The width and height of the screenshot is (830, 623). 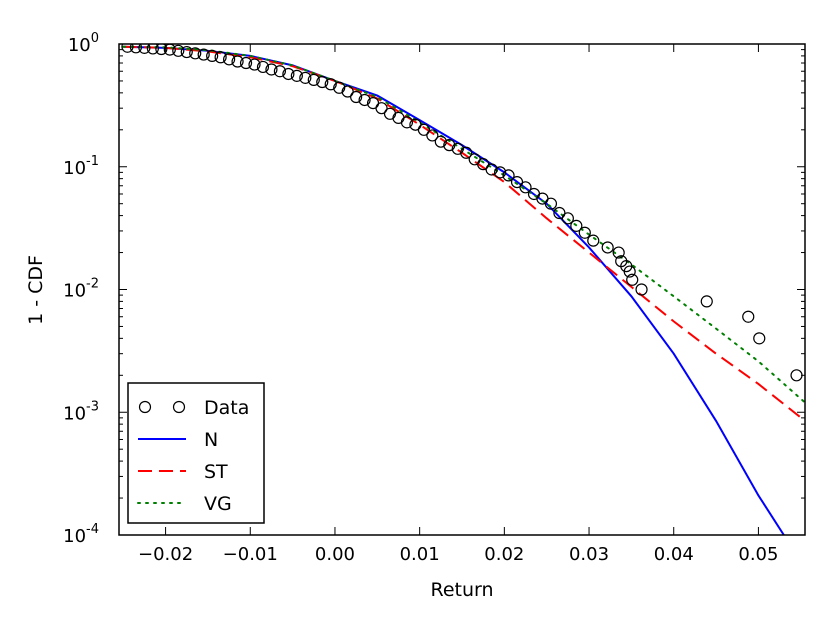 I want to click on x-tick-label: 0.03, so click(x=589, y=554).